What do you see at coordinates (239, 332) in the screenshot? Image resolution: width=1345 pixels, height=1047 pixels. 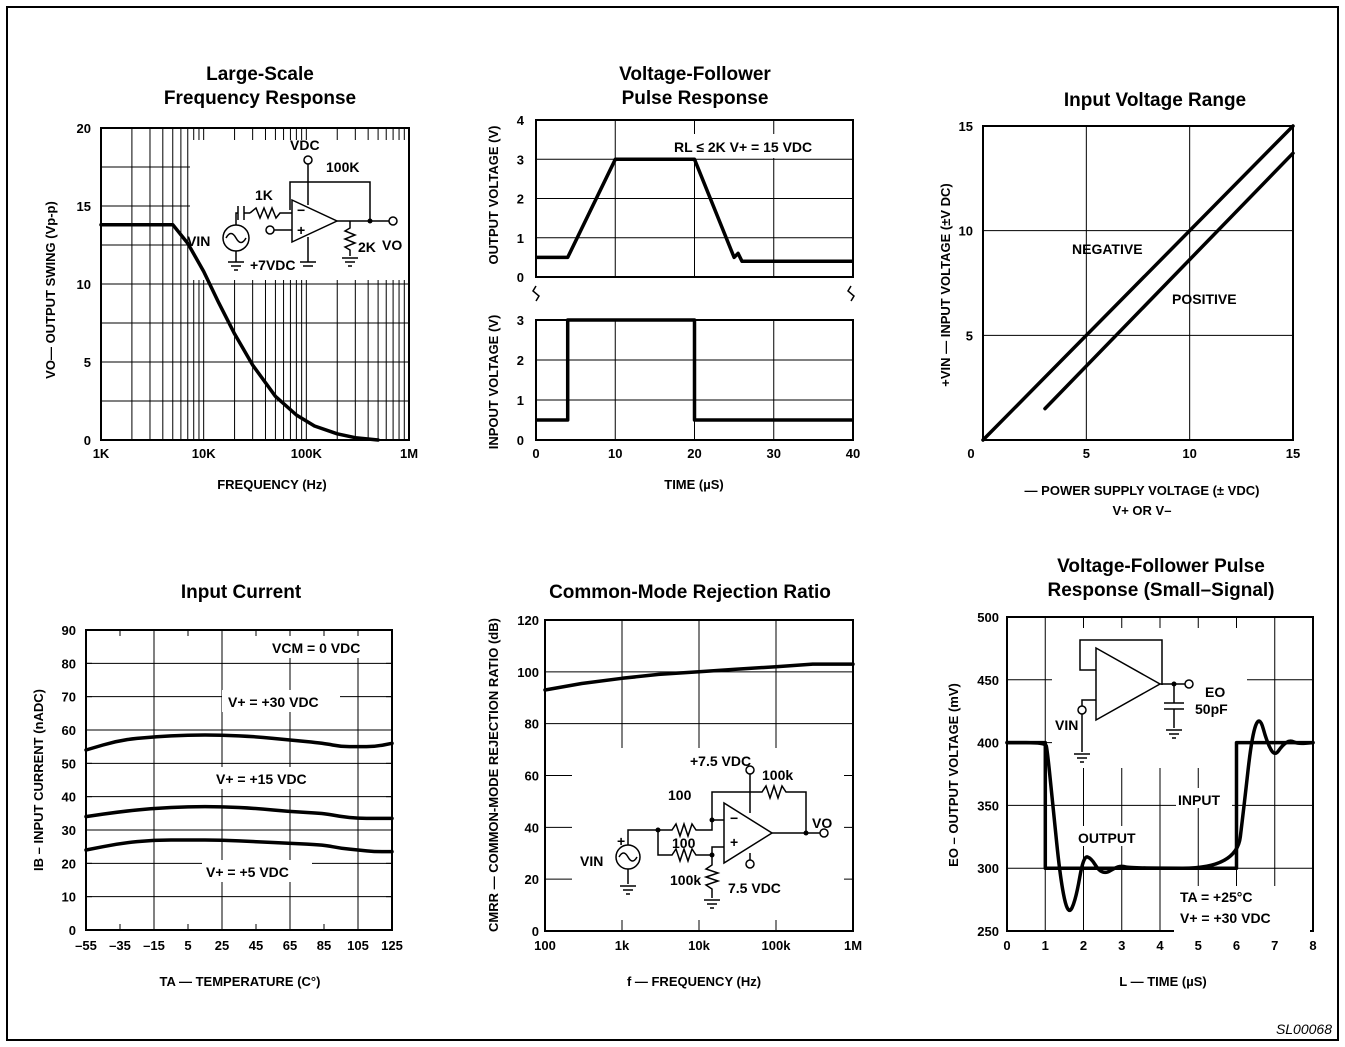 I see `frequency-response-curve` at bounding box center [239, 332].